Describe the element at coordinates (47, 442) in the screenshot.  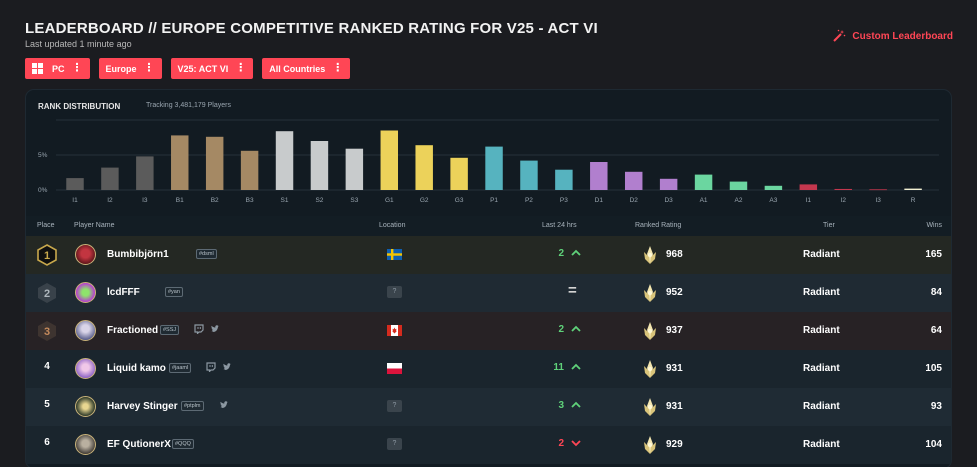
I see `place-number: 6` at that location.